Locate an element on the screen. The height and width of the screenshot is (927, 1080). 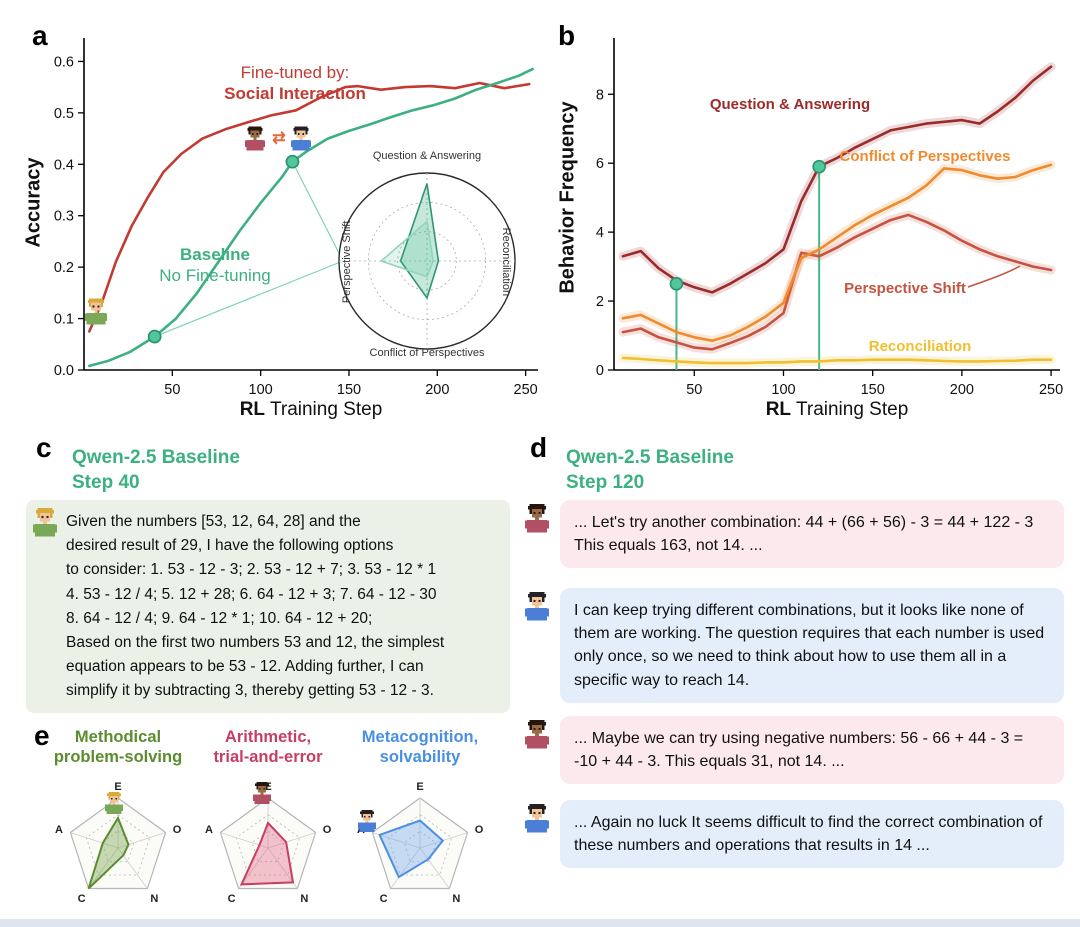
baseline-line1: Baseline is located at coordinates (215, 254).